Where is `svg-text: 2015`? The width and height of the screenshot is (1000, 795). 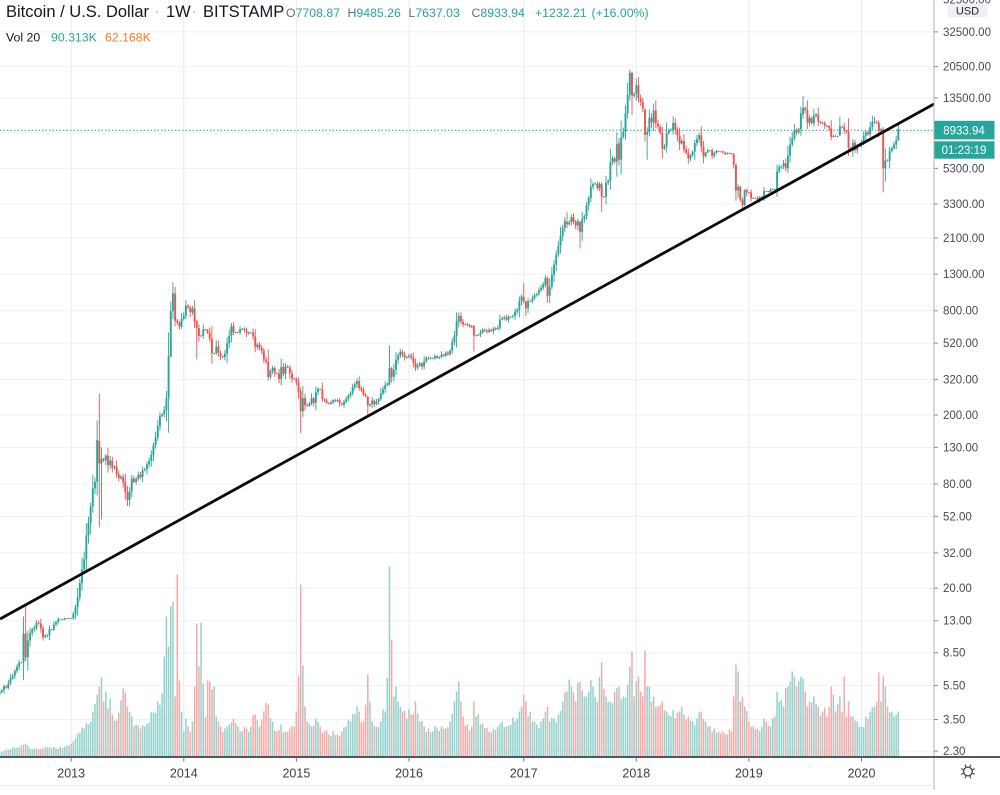 svg-text: 2015 is located at coordinates (296, 774).